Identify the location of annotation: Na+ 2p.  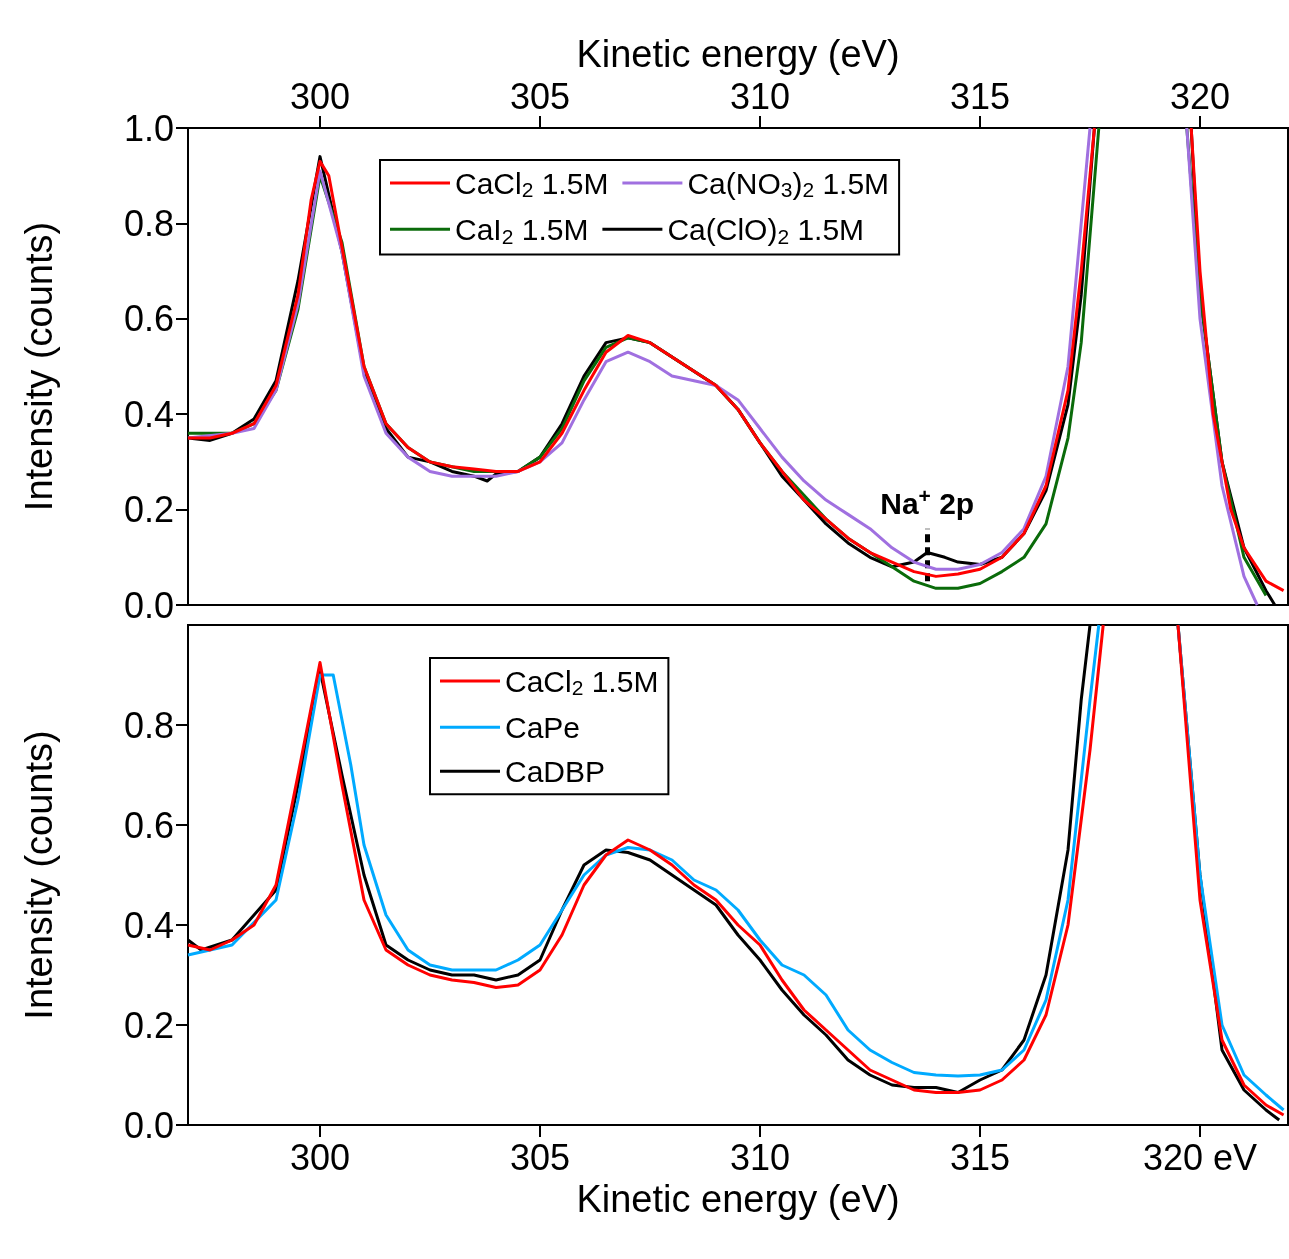
(927, 502).